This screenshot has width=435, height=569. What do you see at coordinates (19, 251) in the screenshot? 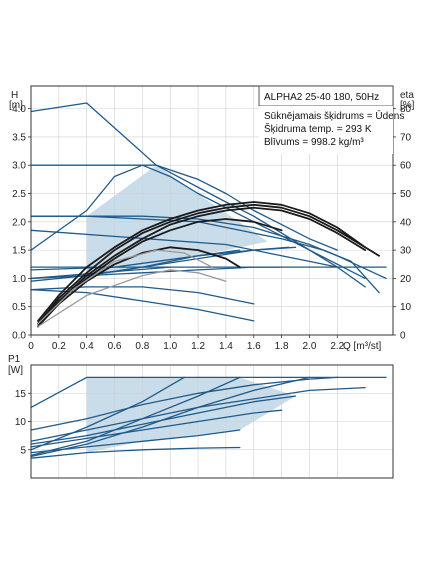
I see `y-tick-label: 1.5` at bounding box center [19, 251].